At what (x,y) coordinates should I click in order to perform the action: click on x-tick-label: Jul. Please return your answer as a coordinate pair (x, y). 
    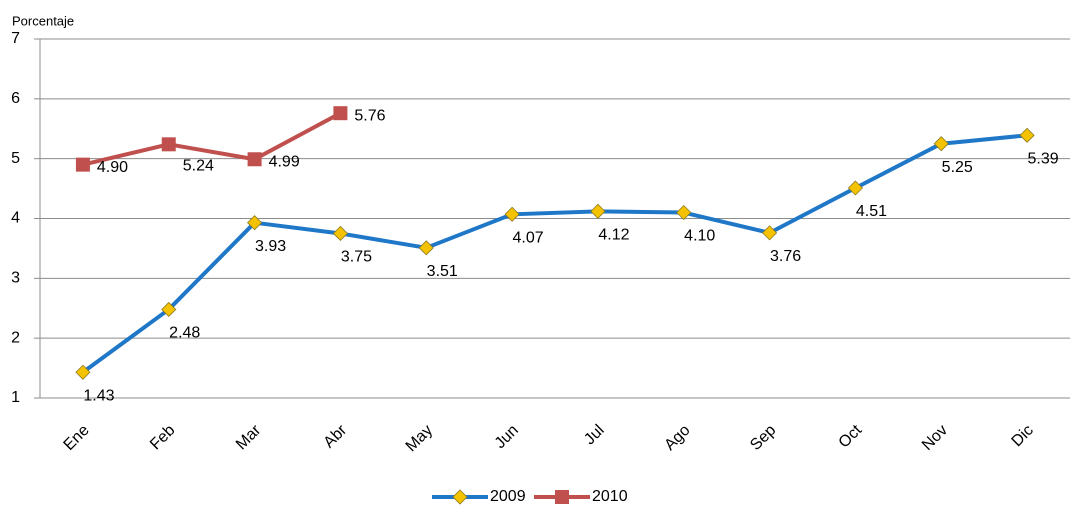
    Looking at the image, I should click on (594, 435).